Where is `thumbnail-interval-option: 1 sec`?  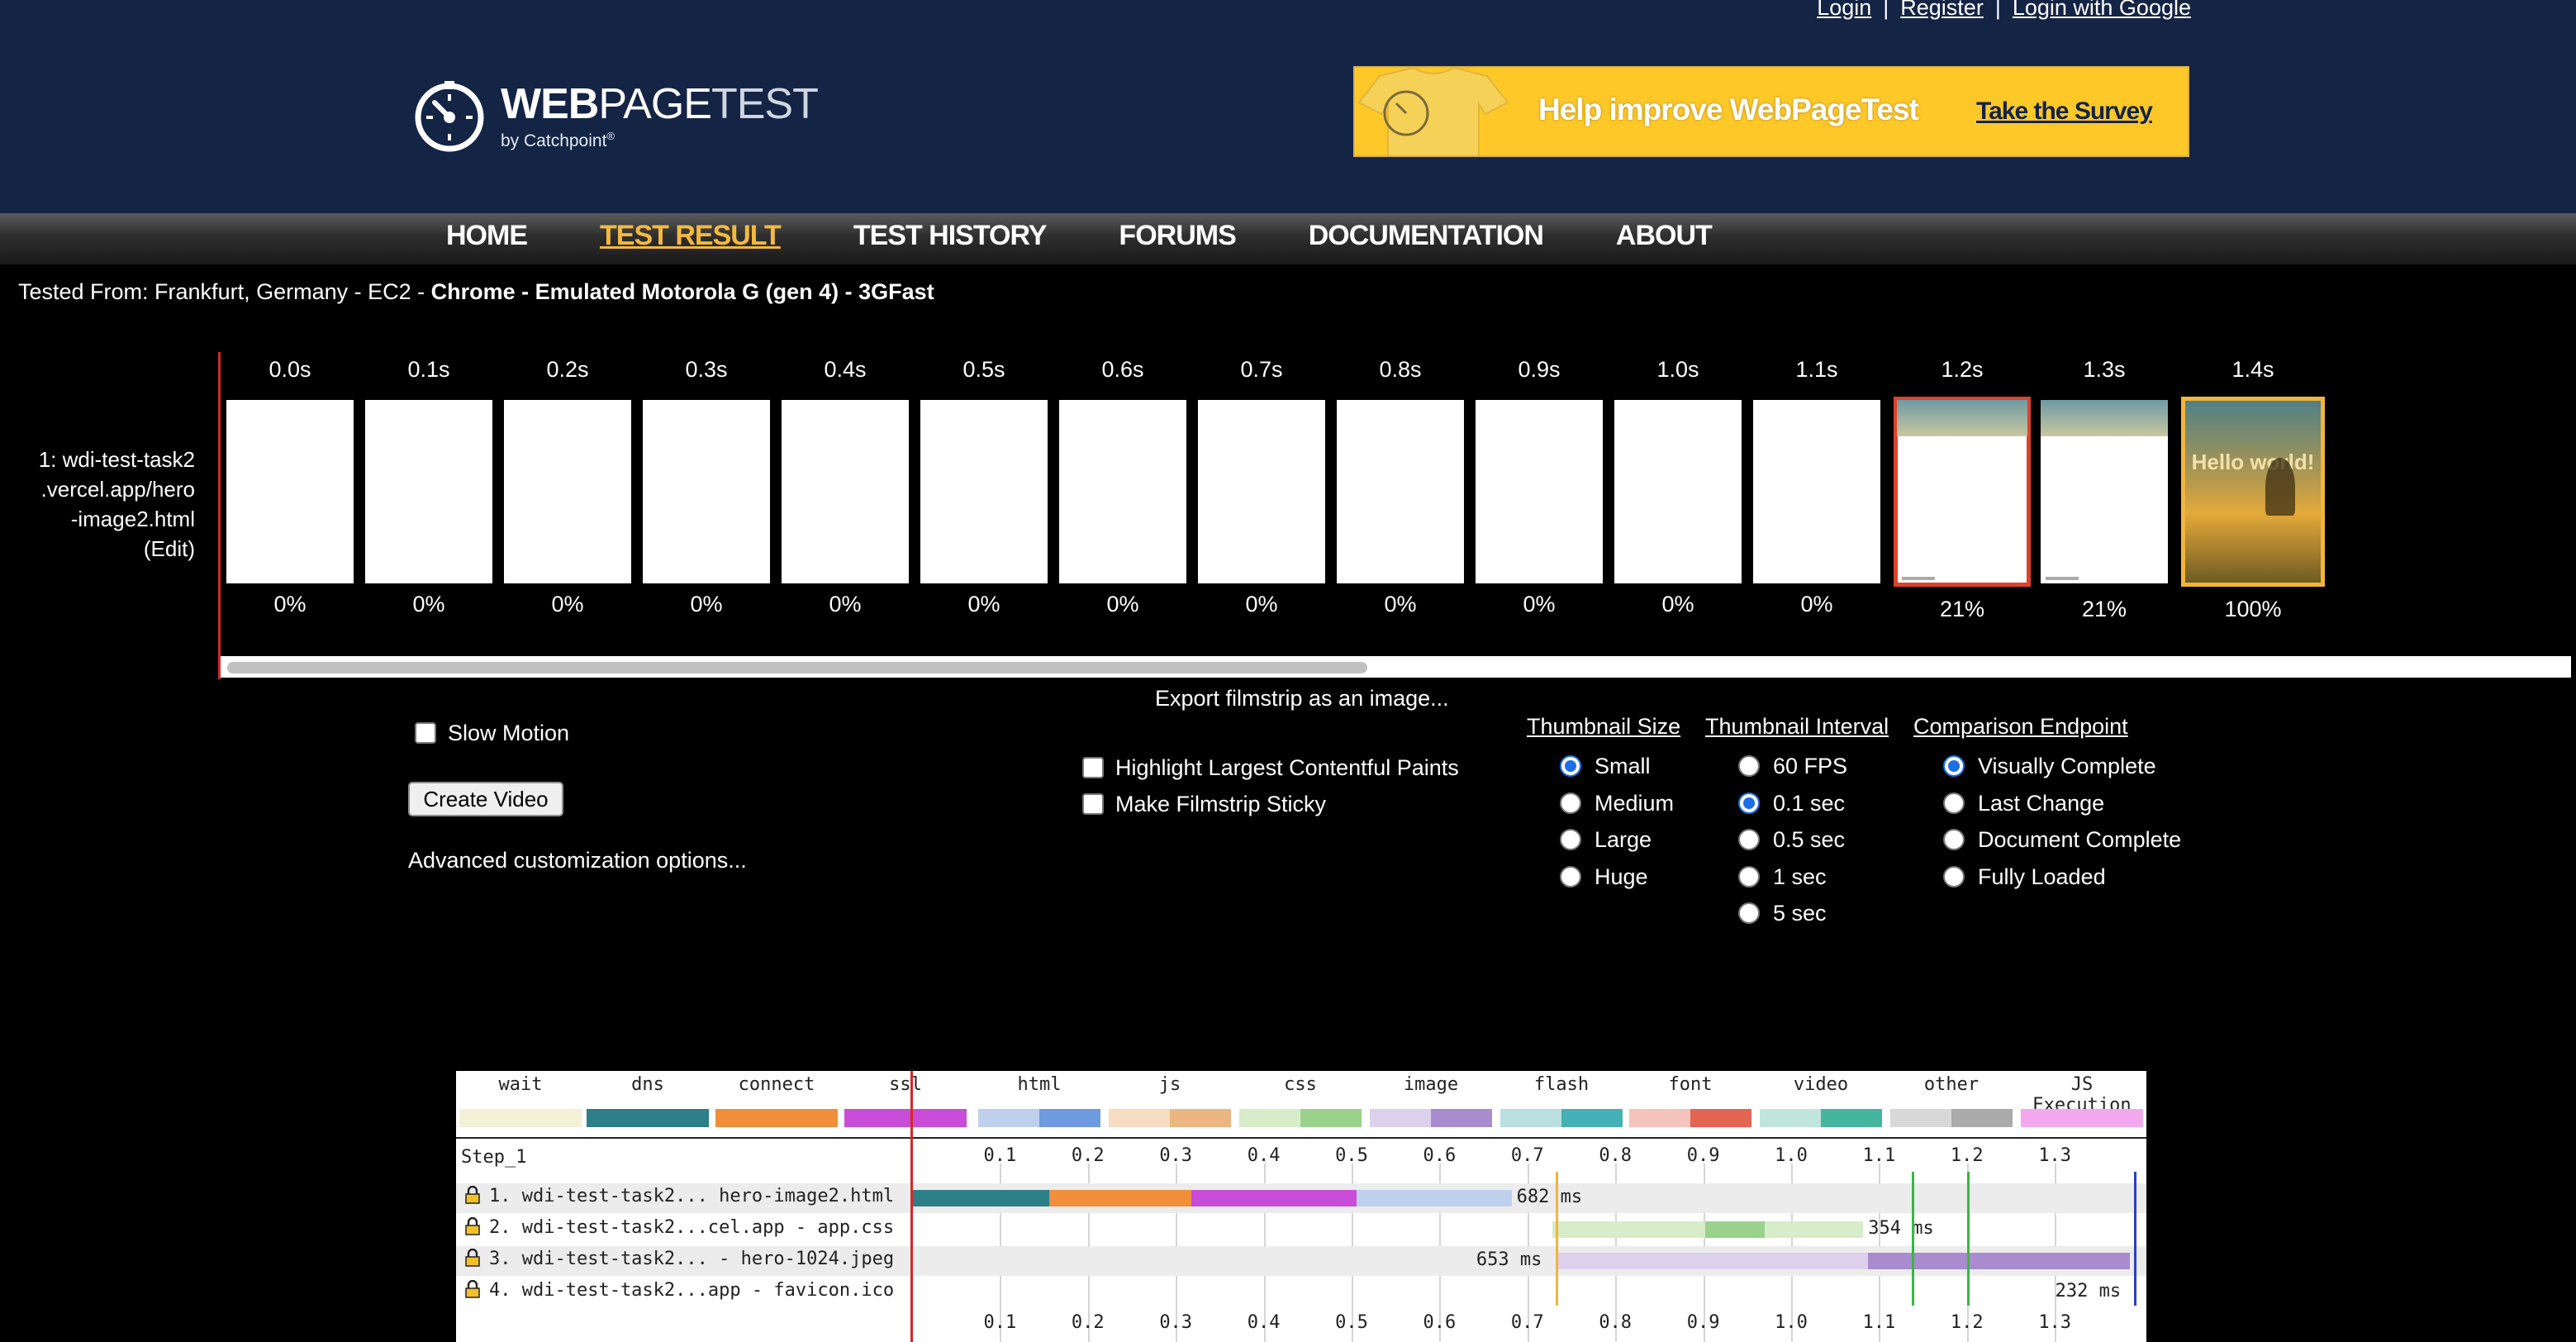
thumbnail-interval-option: 1 sec is located at coordinates (1782, 877).